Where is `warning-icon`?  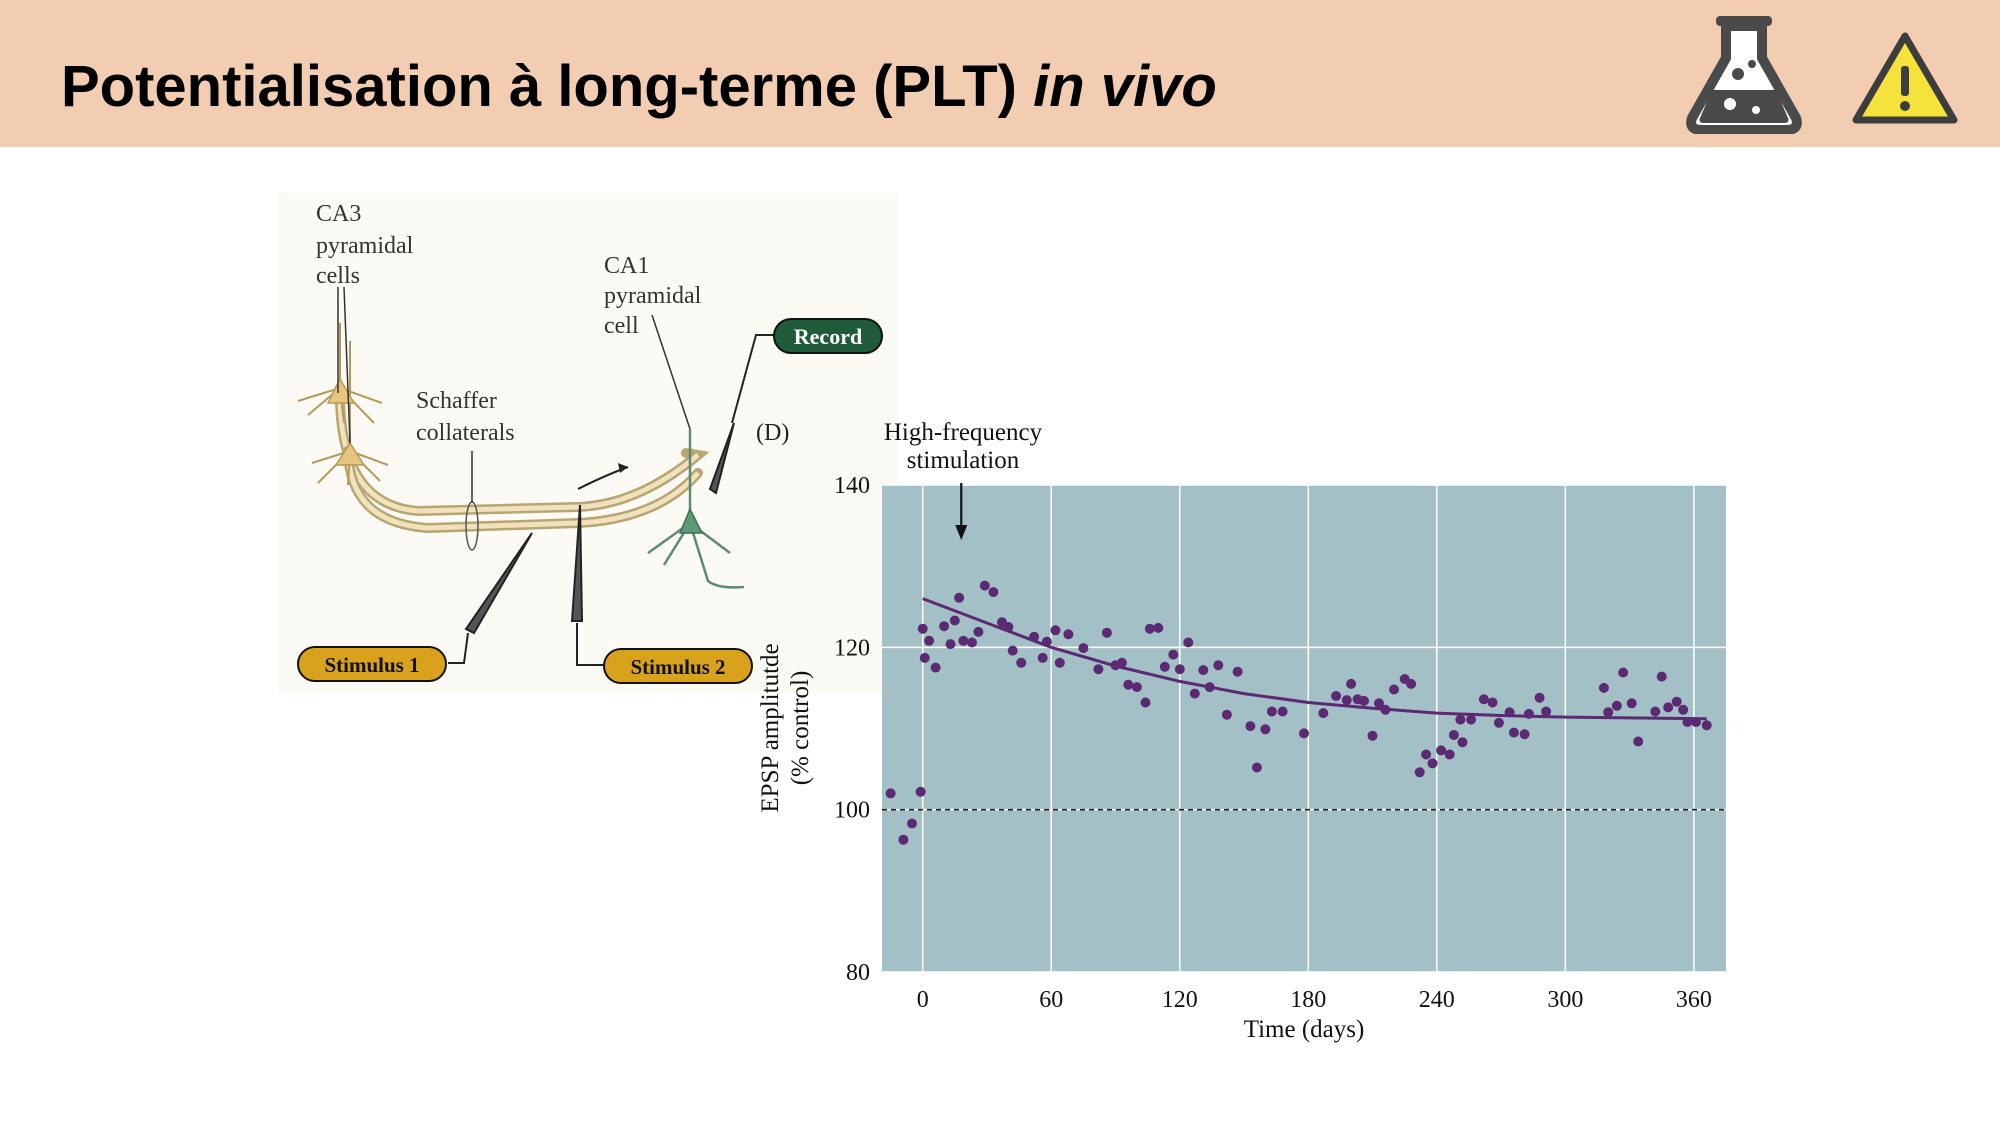
warning-icon is located at coordinates (1905, 78).